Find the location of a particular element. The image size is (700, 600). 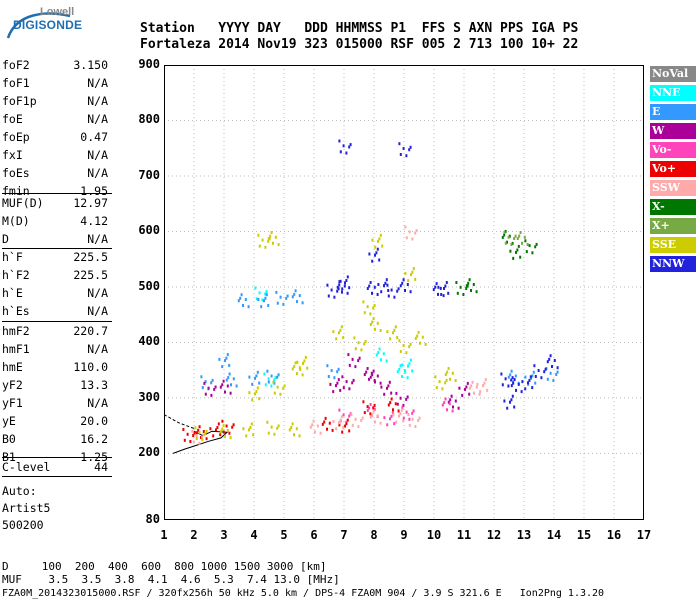

param-row: h`F 225.5 is located at coordinates (55, 259).